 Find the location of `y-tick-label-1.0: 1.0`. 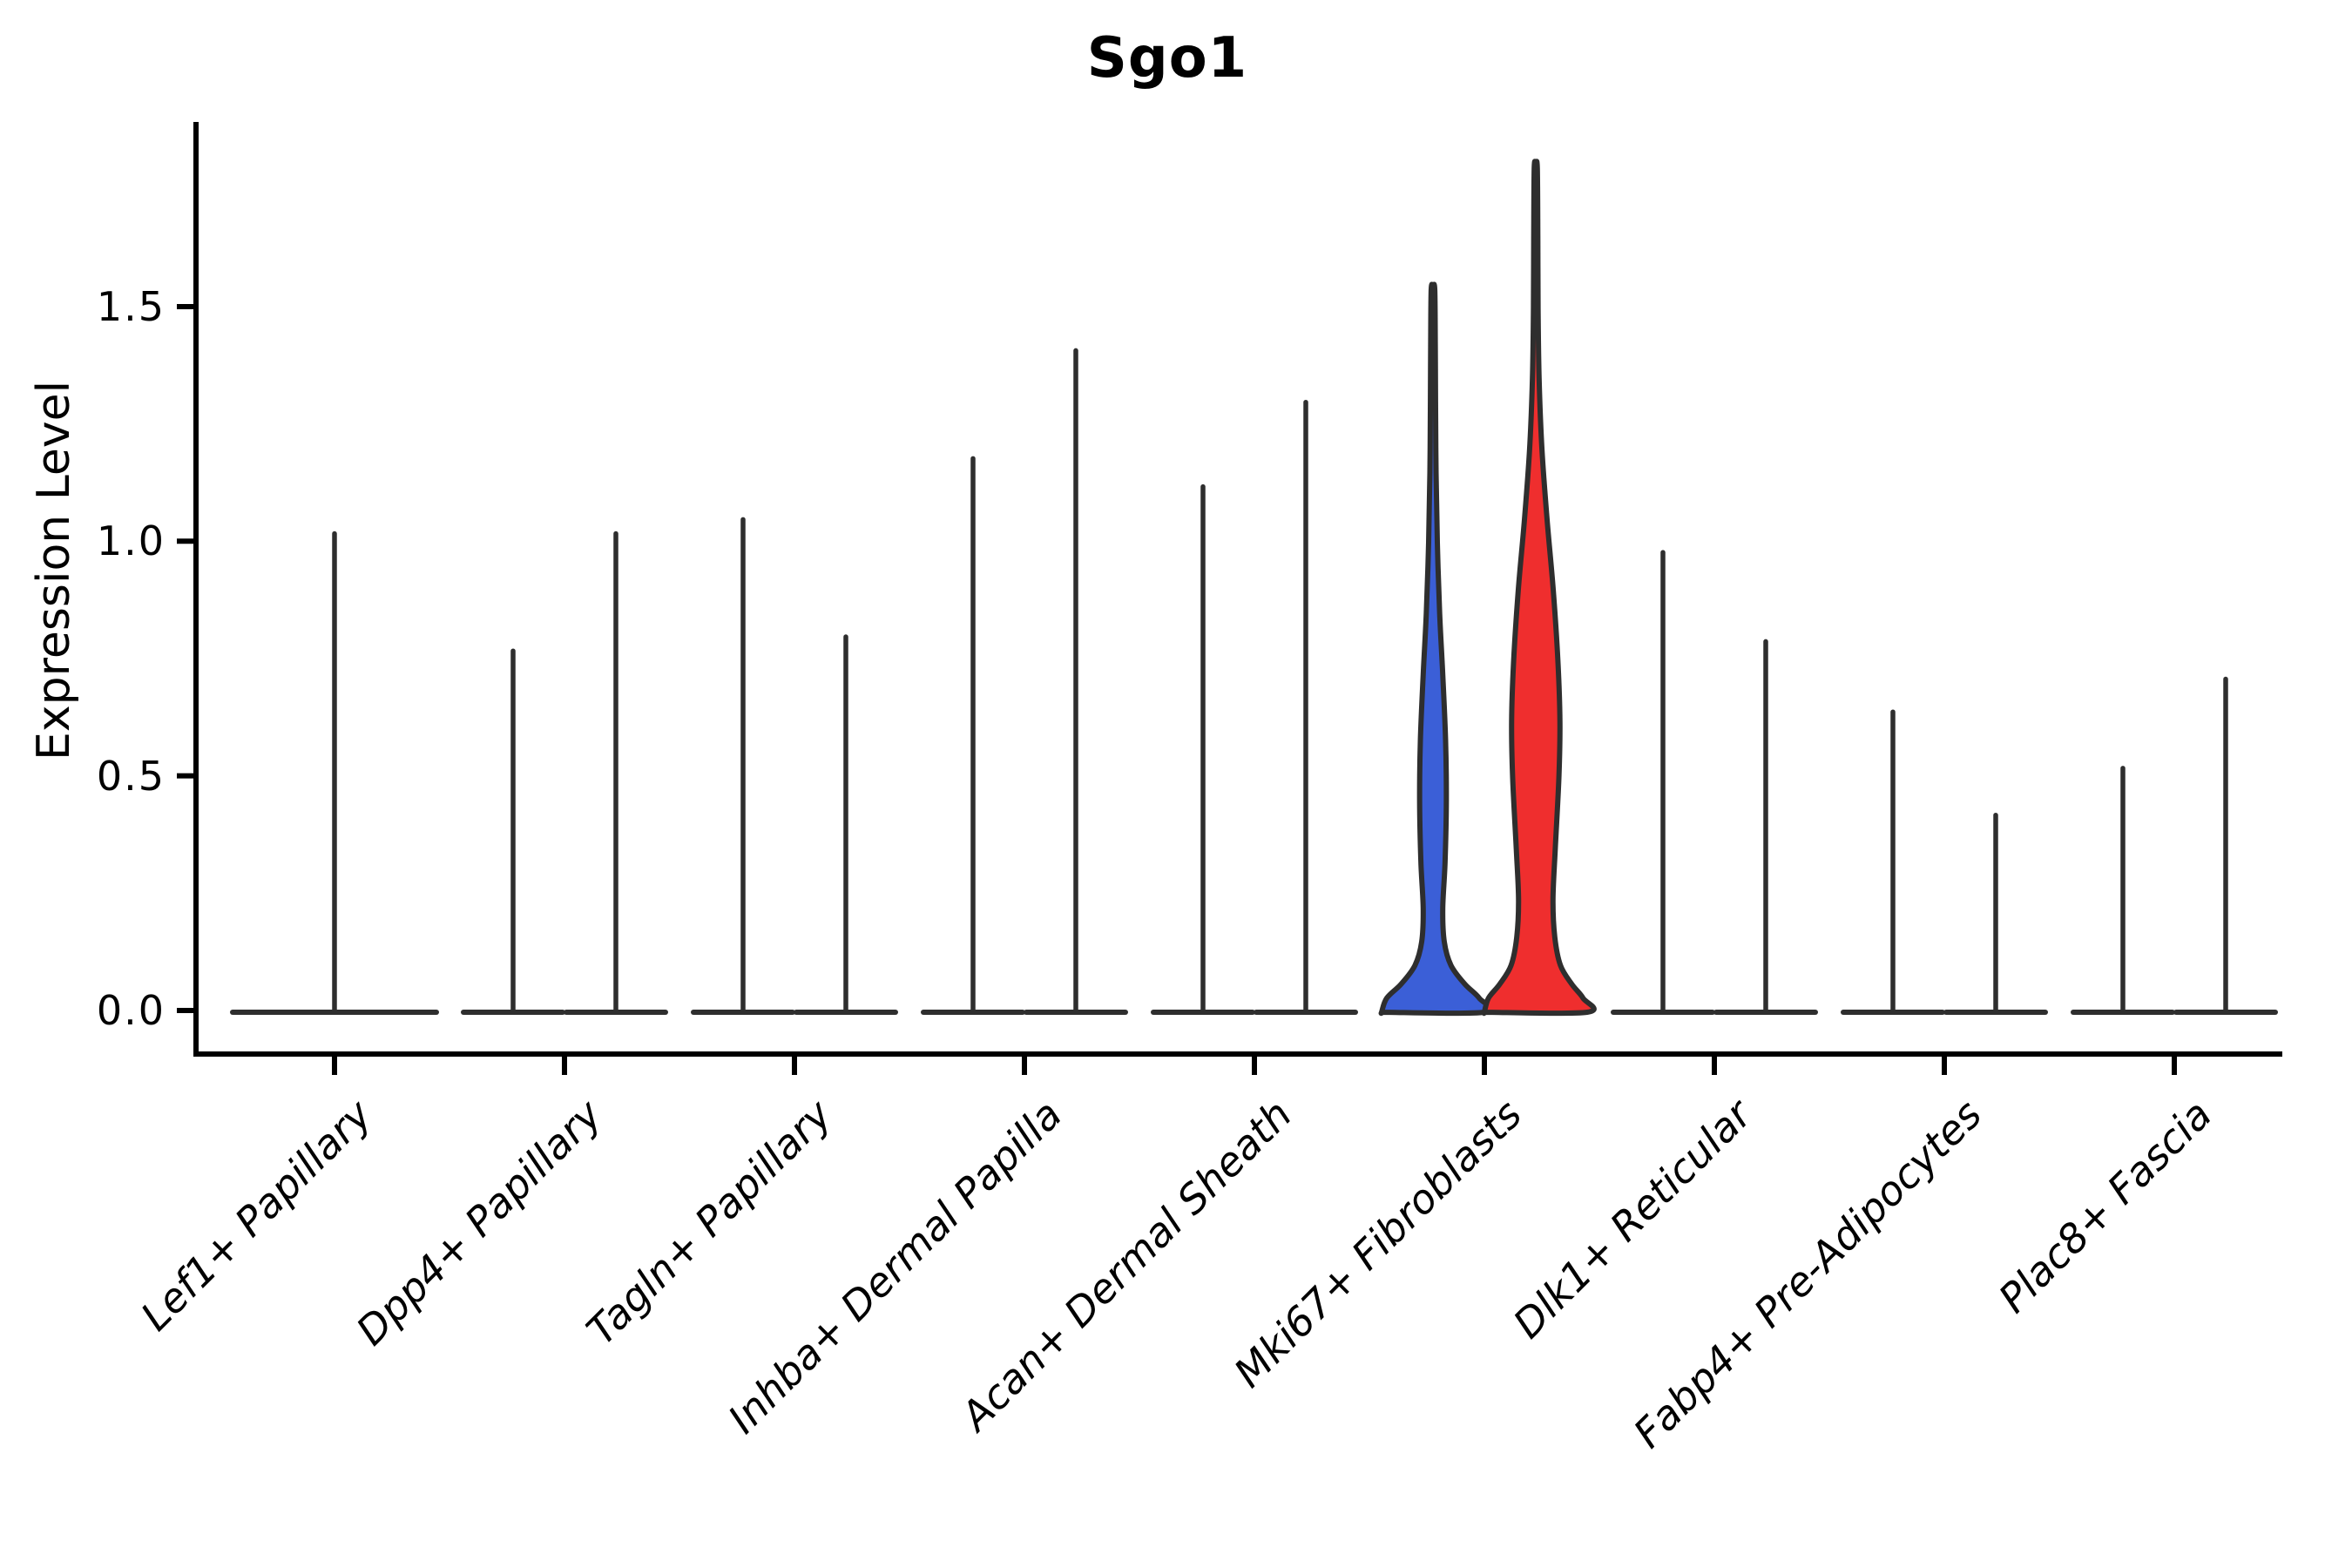

y-tick-label-1.0: 1.0 is located at coordinates (131, 540).